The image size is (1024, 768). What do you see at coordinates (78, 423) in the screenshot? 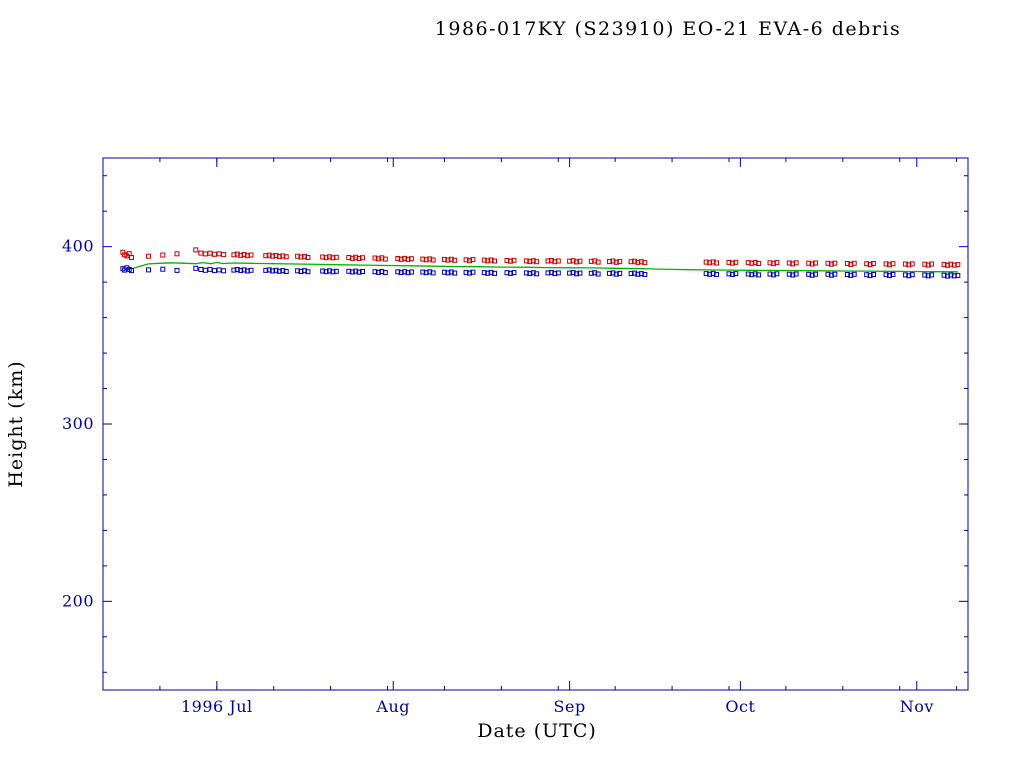
I see `y-tick-label: 300` at bounding box center [78, 423].